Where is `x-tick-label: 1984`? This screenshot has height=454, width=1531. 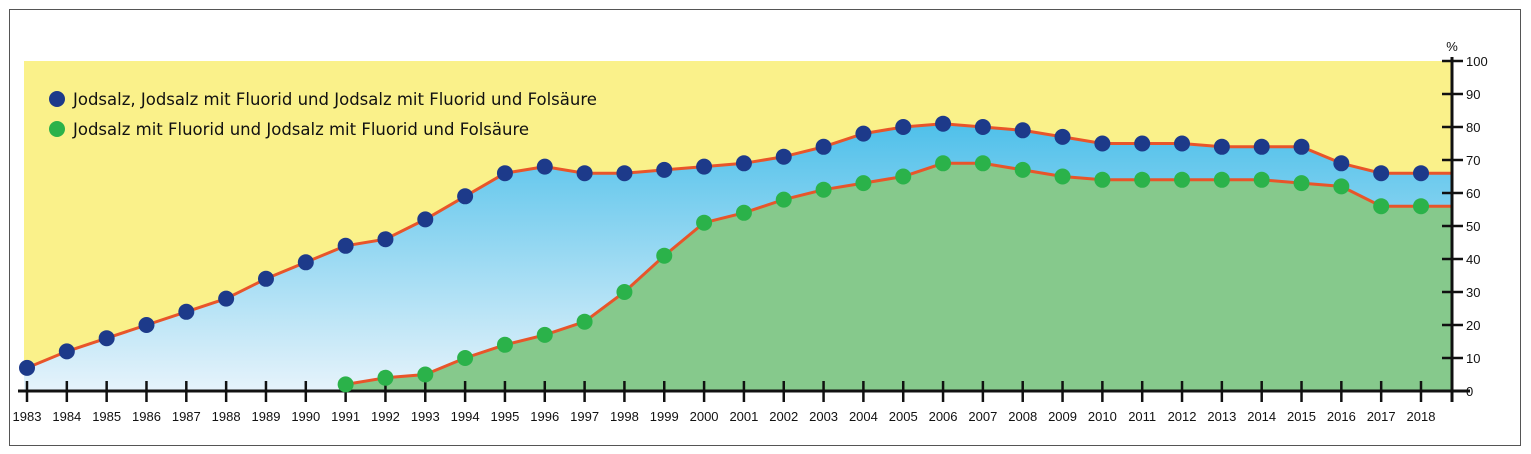 x-tick-label: 1984 is located at coordinates (66, 416).